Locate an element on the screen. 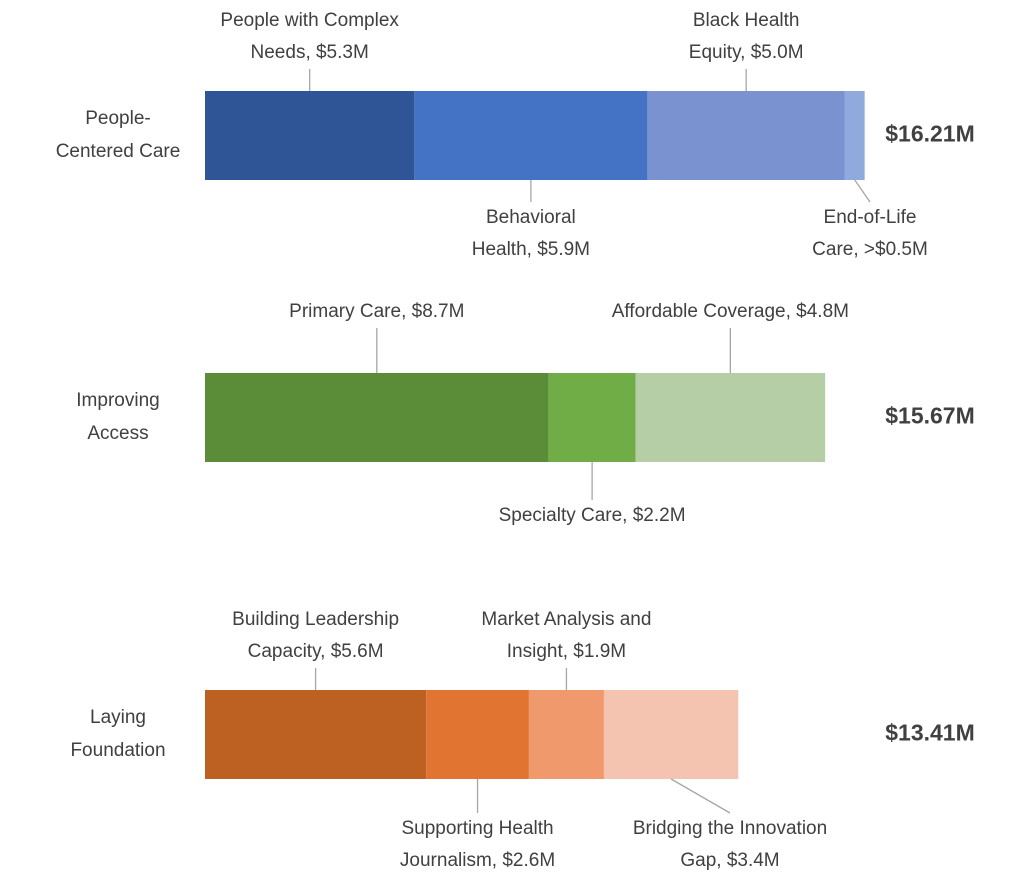 The image size is (1009, 874). segment-label: Building Leadership is located at coordinates (315, 619).